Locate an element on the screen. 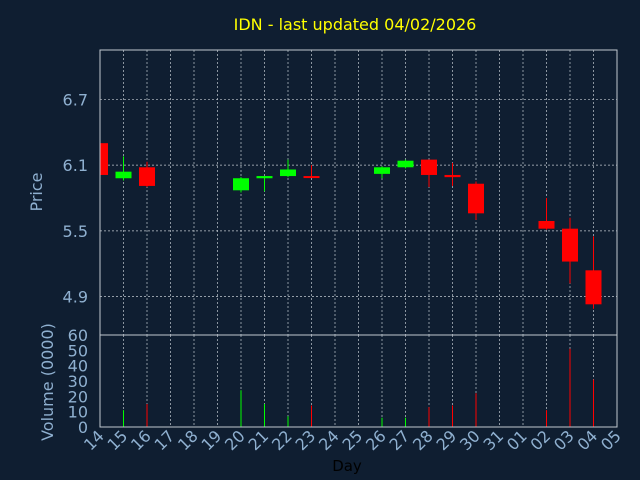 This screenshot has height=480, width=640. volume-bars is located at coordinates (358, 387).